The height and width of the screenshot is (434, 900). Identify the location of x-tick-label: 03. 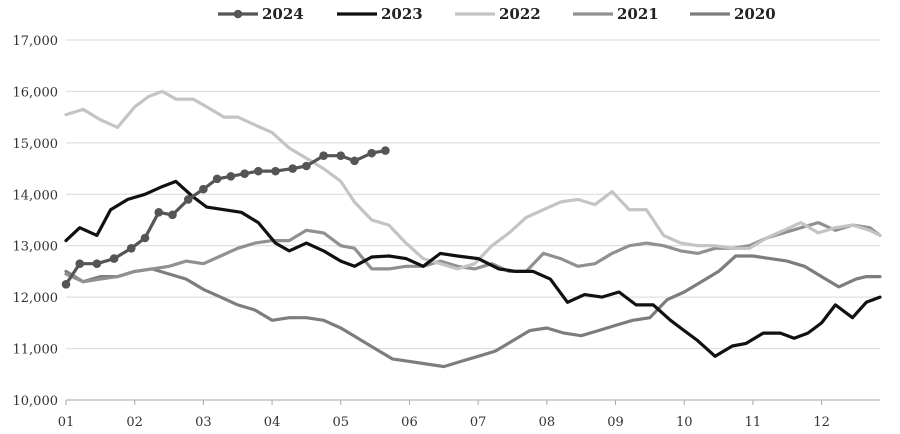
(203, 422).